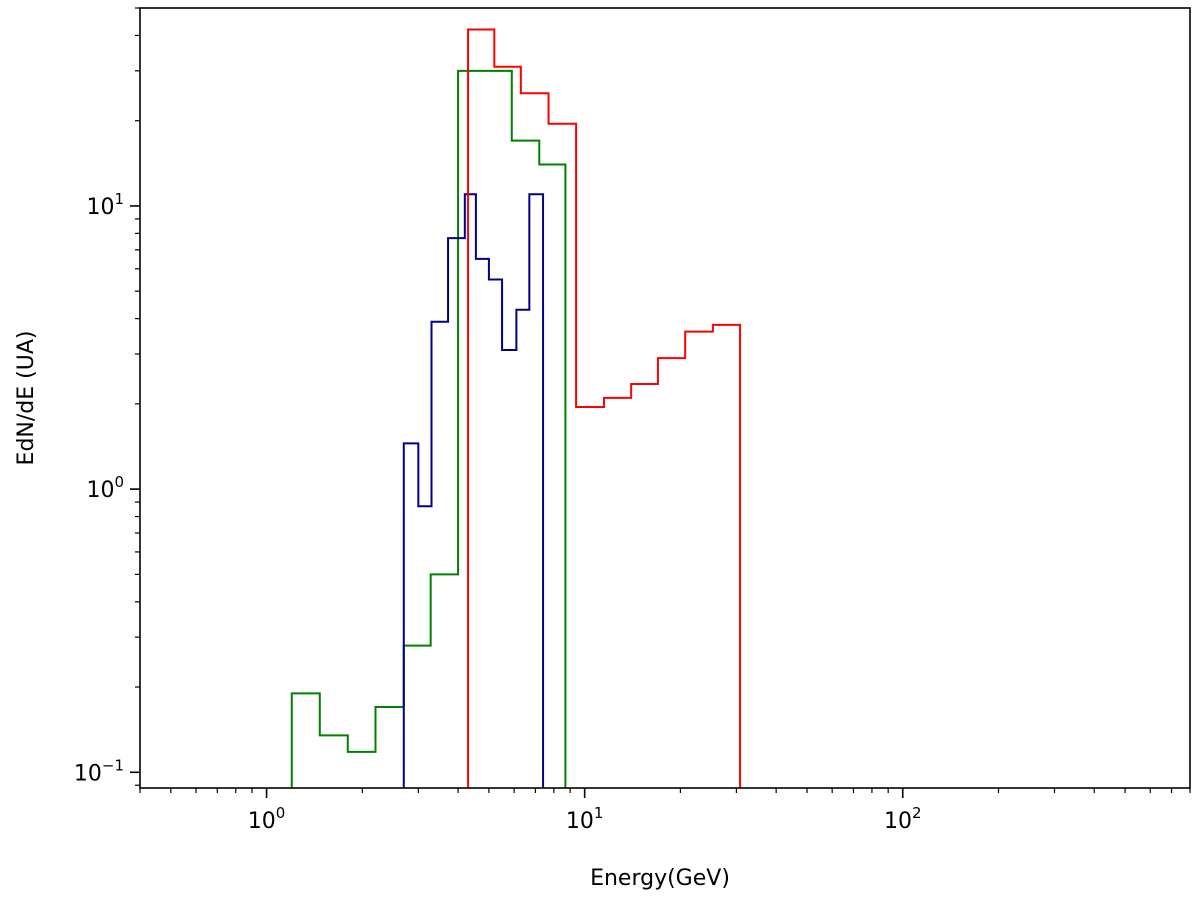  Describe the element at coordinates (267, 819) in the screenshot. I see `x-tick-label: 10⁰` at that location.